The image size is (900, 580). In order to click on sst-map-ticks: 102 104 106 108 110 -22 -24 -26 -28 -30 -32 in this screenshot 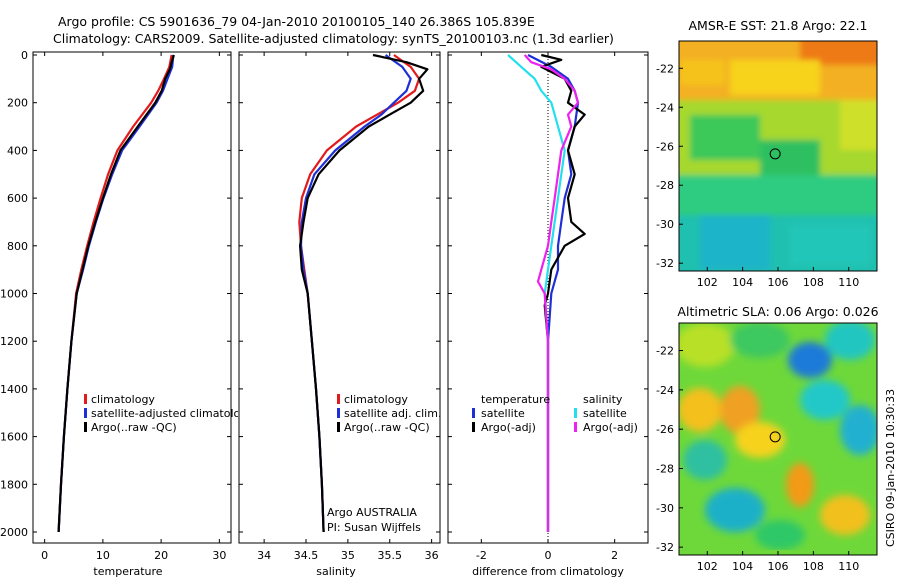, I will do `click(757, 175)`.